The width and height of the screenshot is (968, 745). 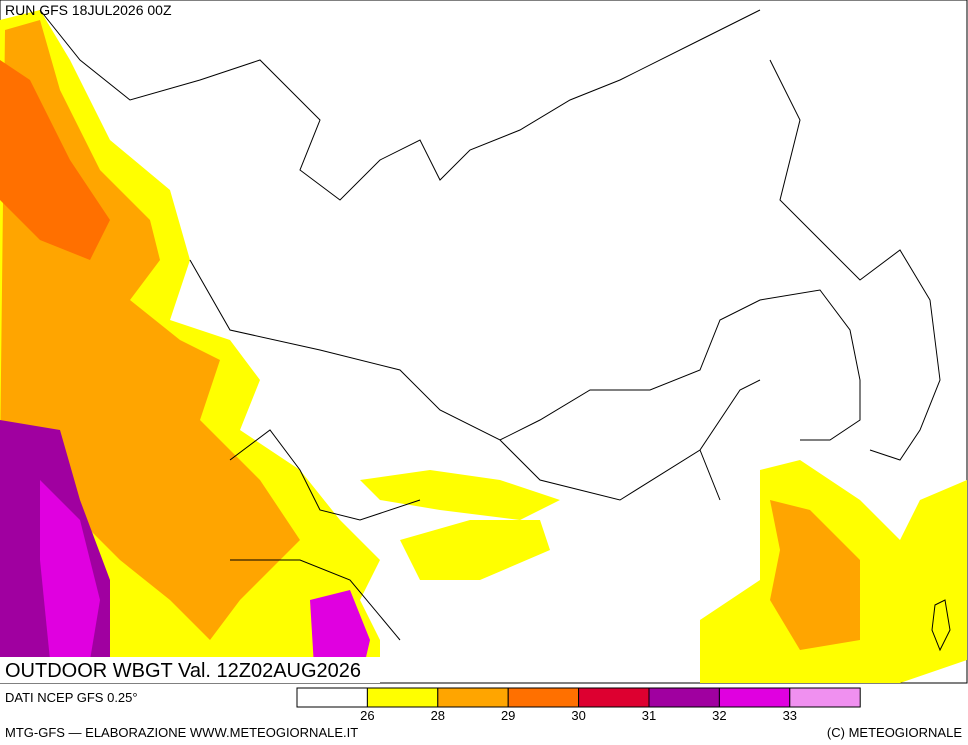 I want to click on coastline-east, so click(x=855, y=260).